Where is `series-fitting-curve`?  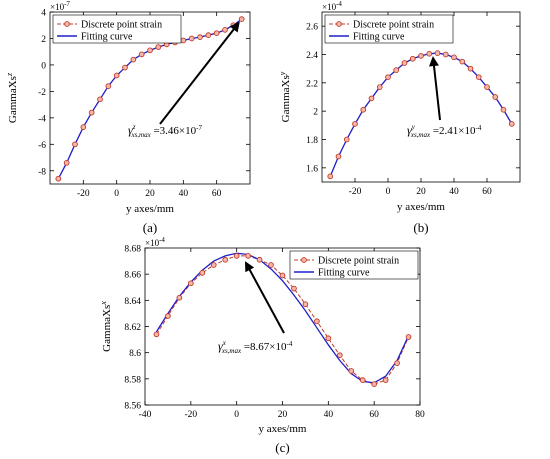
series-fitting-curve is located at coordinates (282, 318).